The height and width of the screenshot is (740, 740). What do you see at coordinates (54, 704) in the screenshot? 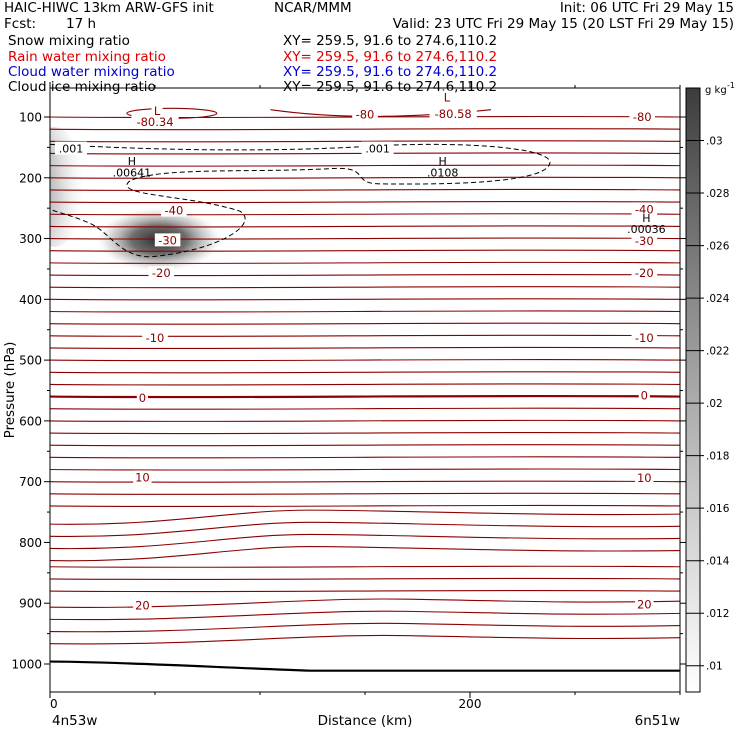
I see `x-tick-label: 0` at bounding box center [54, 704].